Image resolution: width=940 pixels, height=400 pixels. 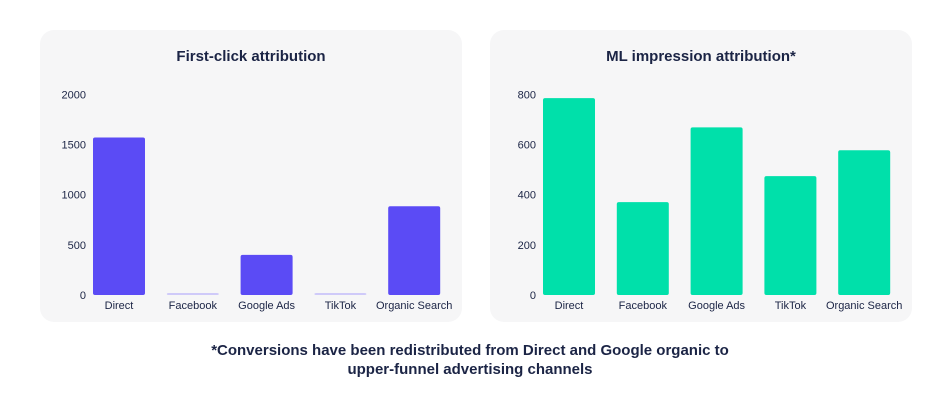 I want to click on footnote-line-2: upper-funnel advertising channels, so click(x=470, y=369).